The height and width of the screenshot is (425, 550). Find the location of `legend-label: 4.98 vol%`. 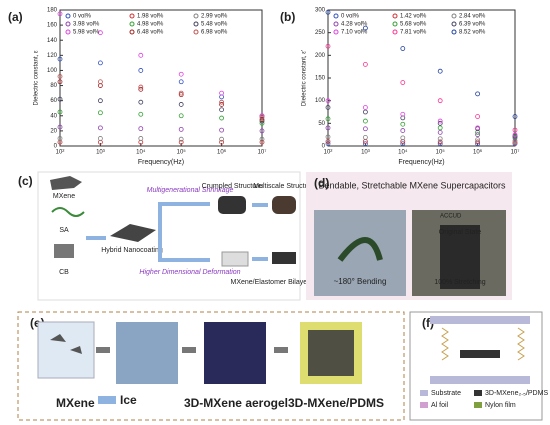

legend-label: 4.98 vol% is located at coordinates (150, 25).